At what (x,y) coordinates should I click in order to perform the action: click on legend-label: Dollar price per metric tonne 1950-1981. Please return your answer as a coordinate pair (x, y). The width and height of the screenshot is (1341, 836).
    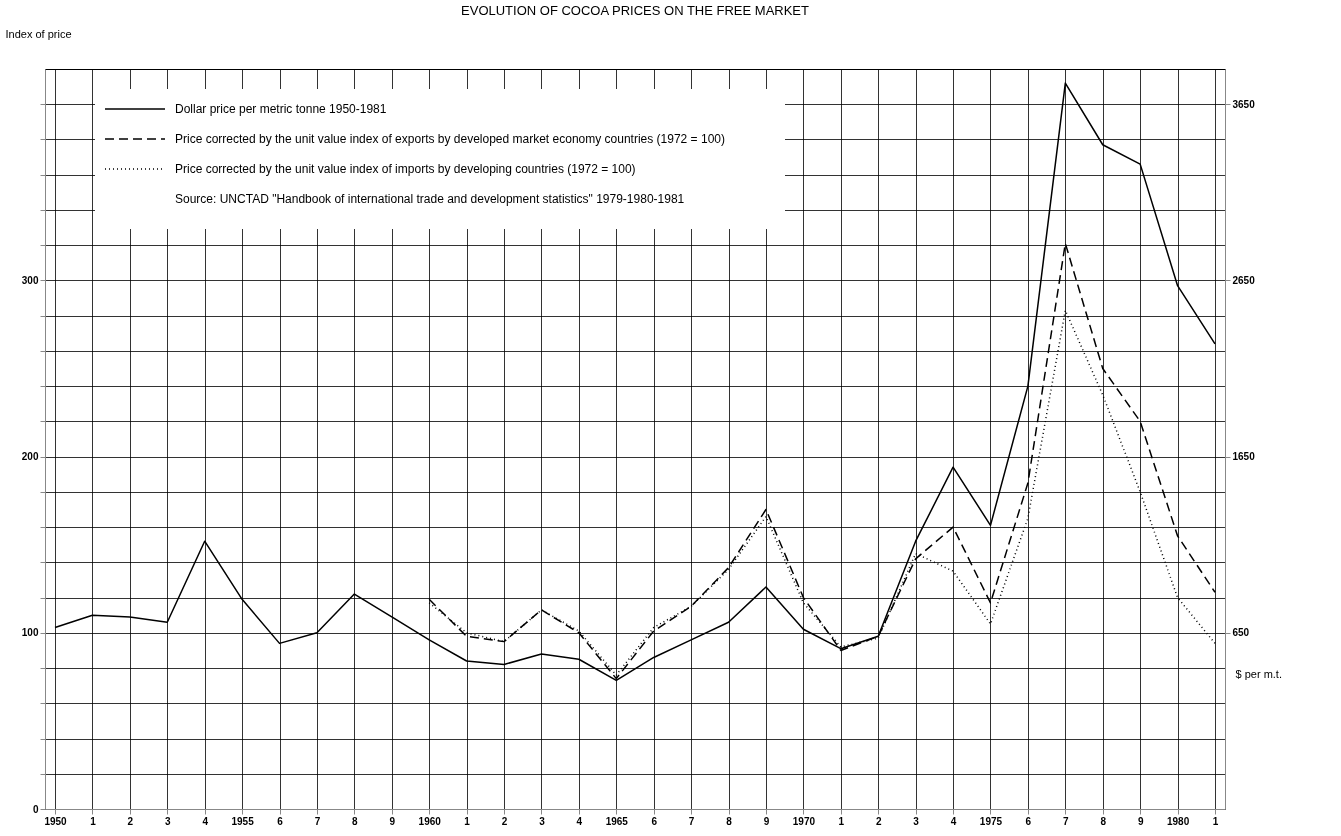
    Looking at the image, I should click on (281, 109).